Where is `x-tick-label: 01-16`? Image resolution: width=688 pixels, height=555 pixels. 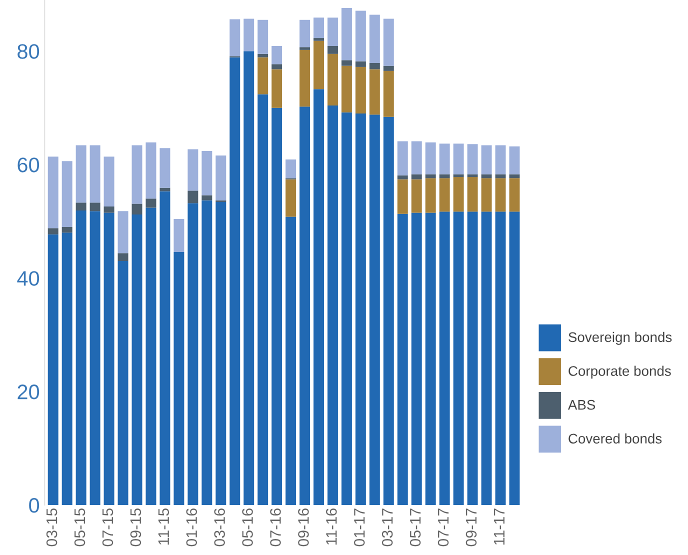
x-tick-label: 01-16 is located at coordinates (192, 527).